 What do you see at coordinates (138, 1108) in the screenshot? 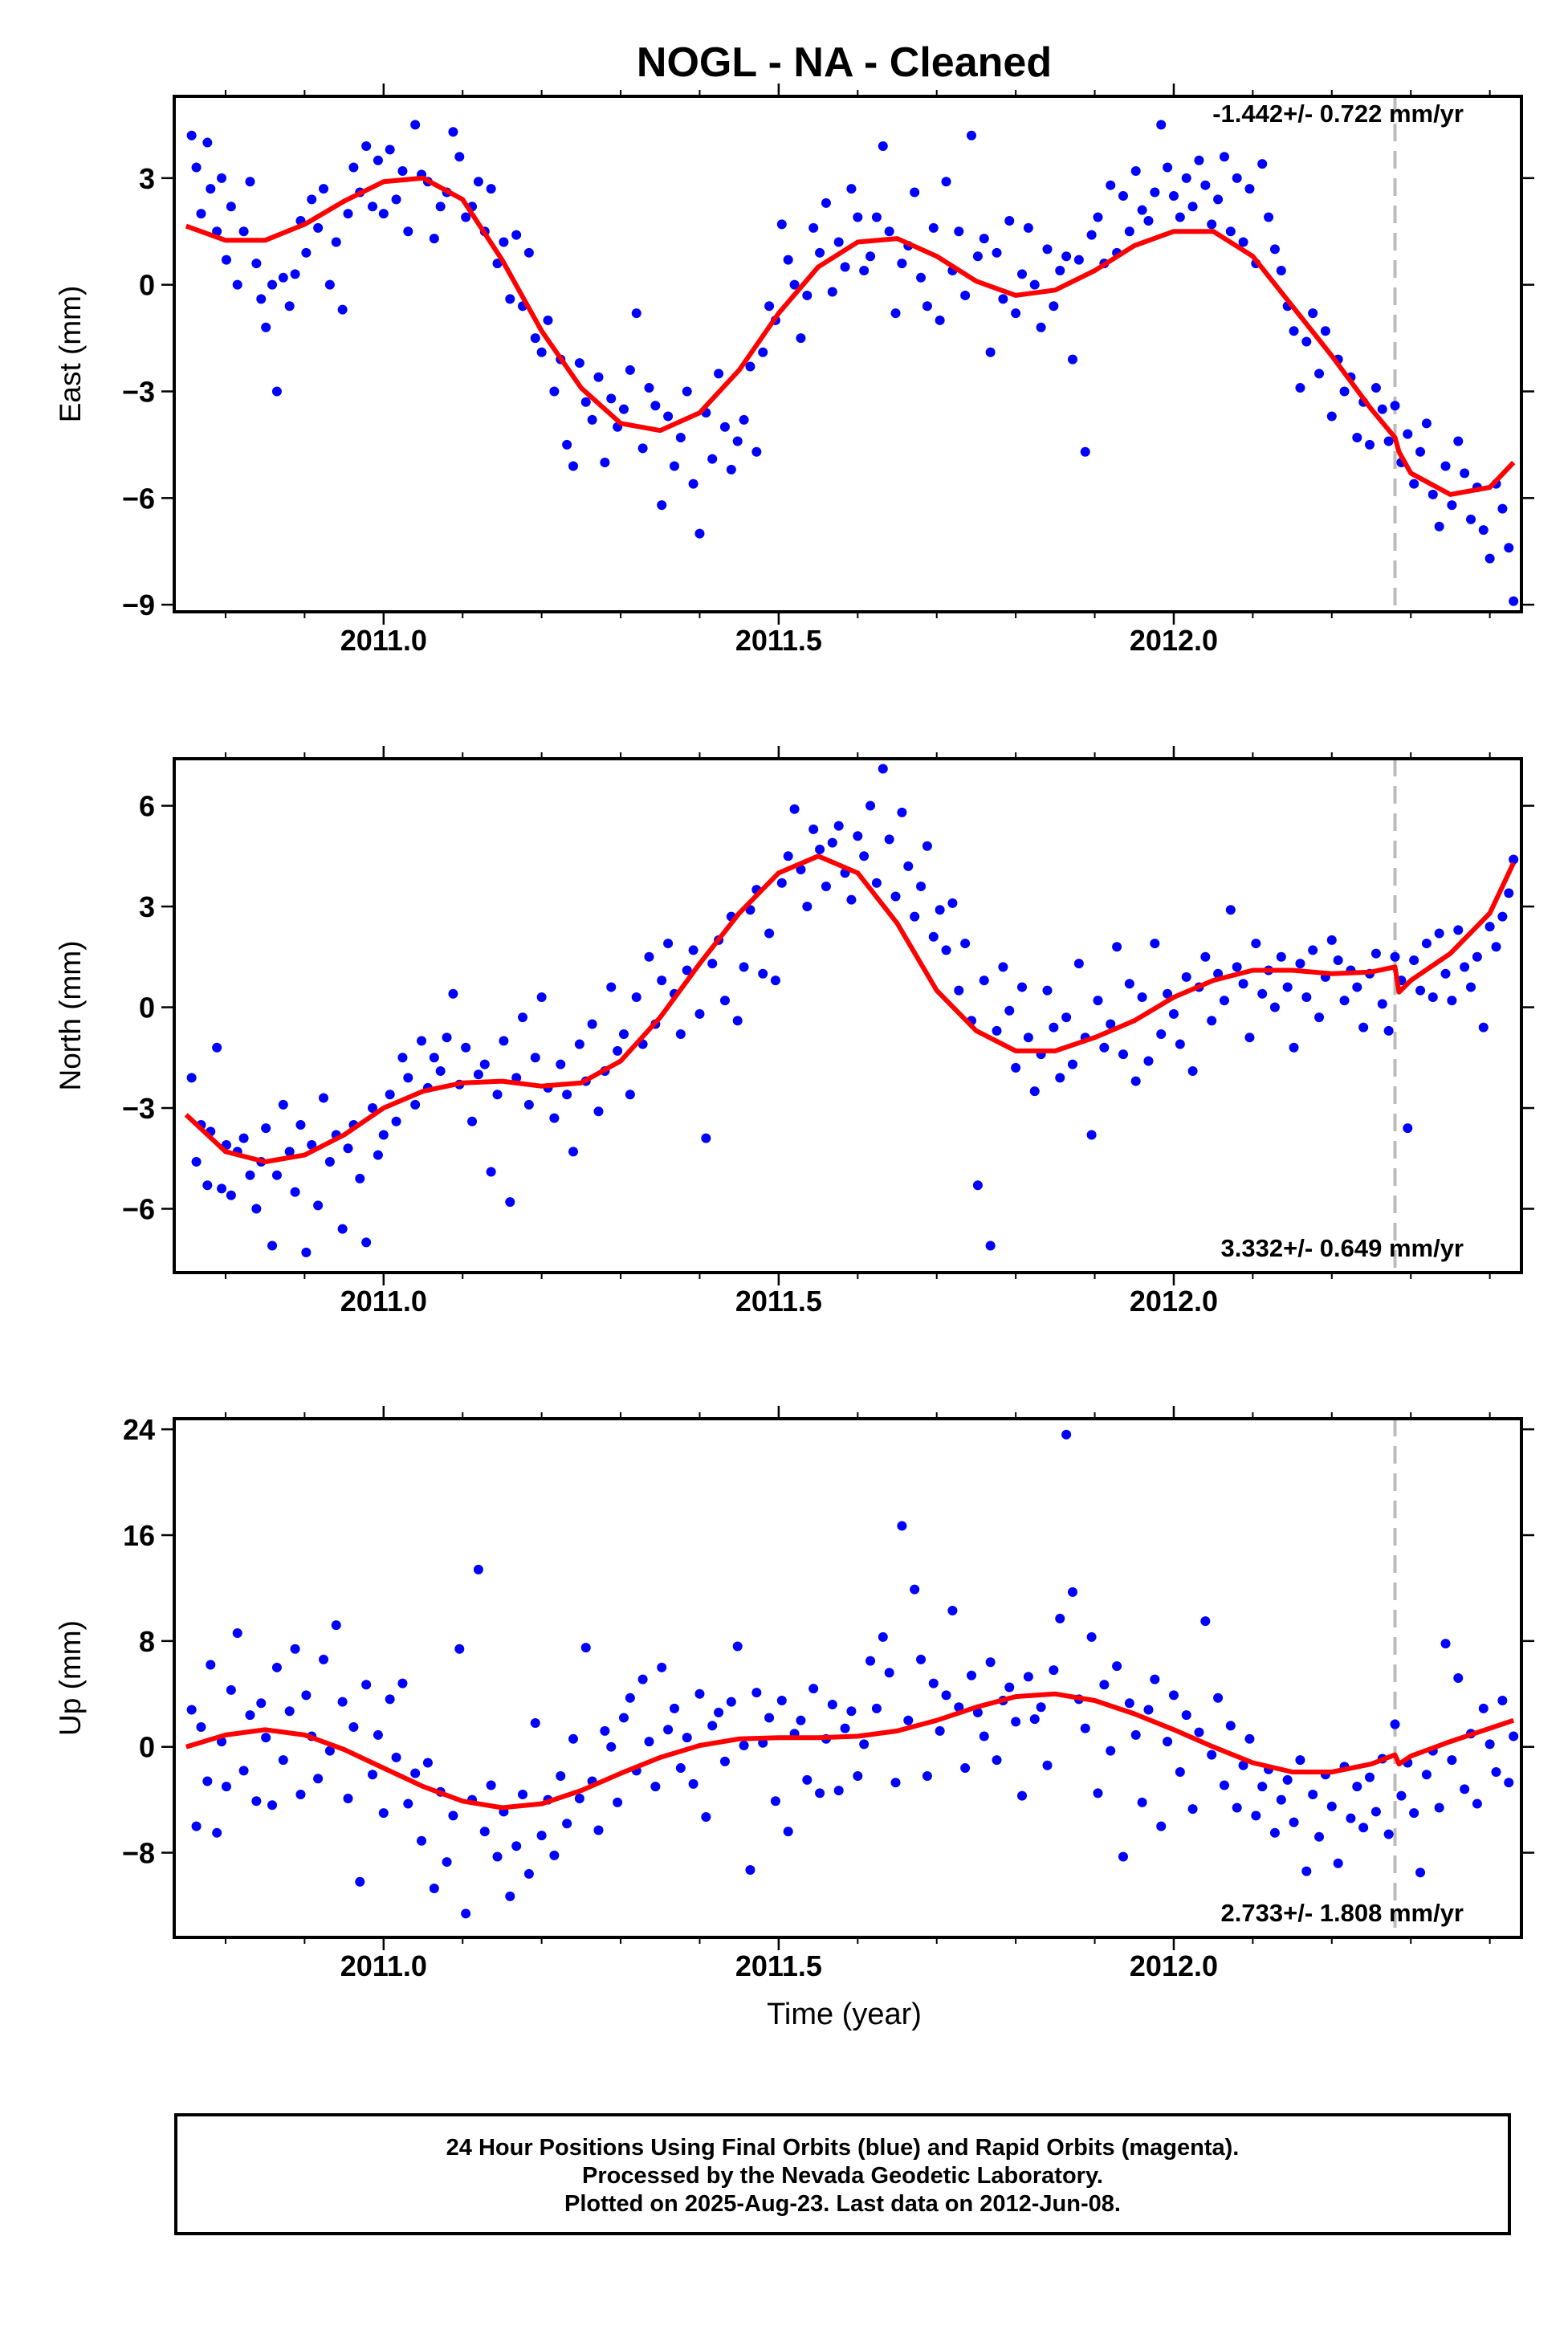
I see `y-tick-label: −3` at bounding box center [138, 1108].